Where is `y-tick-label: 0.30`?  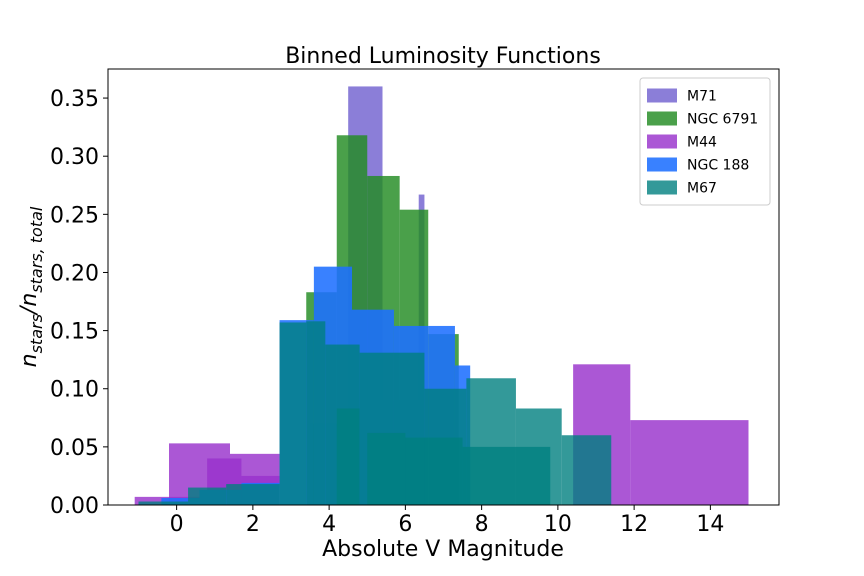 y-tick-label: 0.30 is located at coordinates (74, 157).